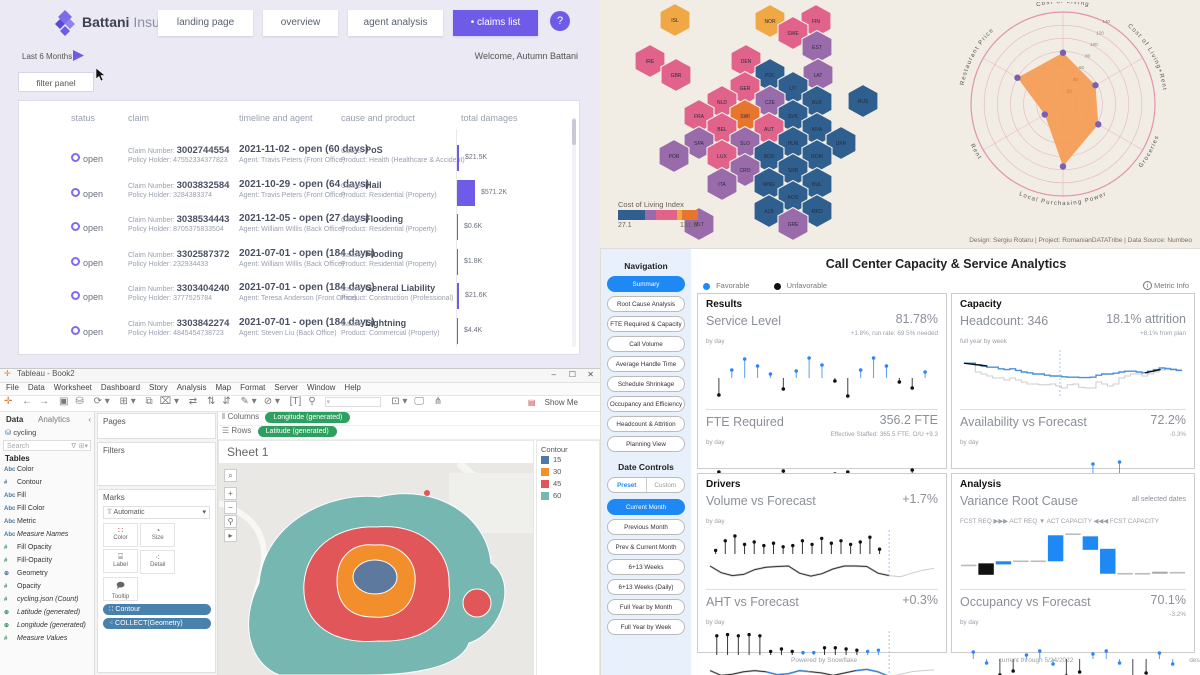 The width and height of the screenshot is (1200, 675). Describe the element at coordinates (120, 535) in the screenshot. I see `color-button: ∷ Color` at that location.